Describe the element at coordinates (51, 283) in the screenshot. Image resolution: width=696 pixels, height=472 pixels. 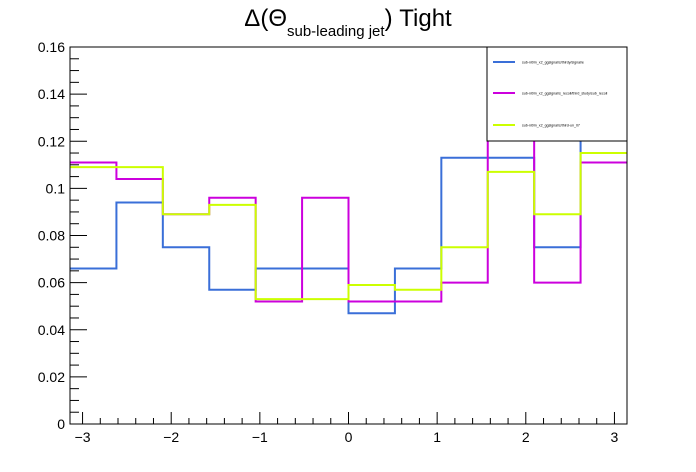
I see `y-tick-label: 0.06` at that location.